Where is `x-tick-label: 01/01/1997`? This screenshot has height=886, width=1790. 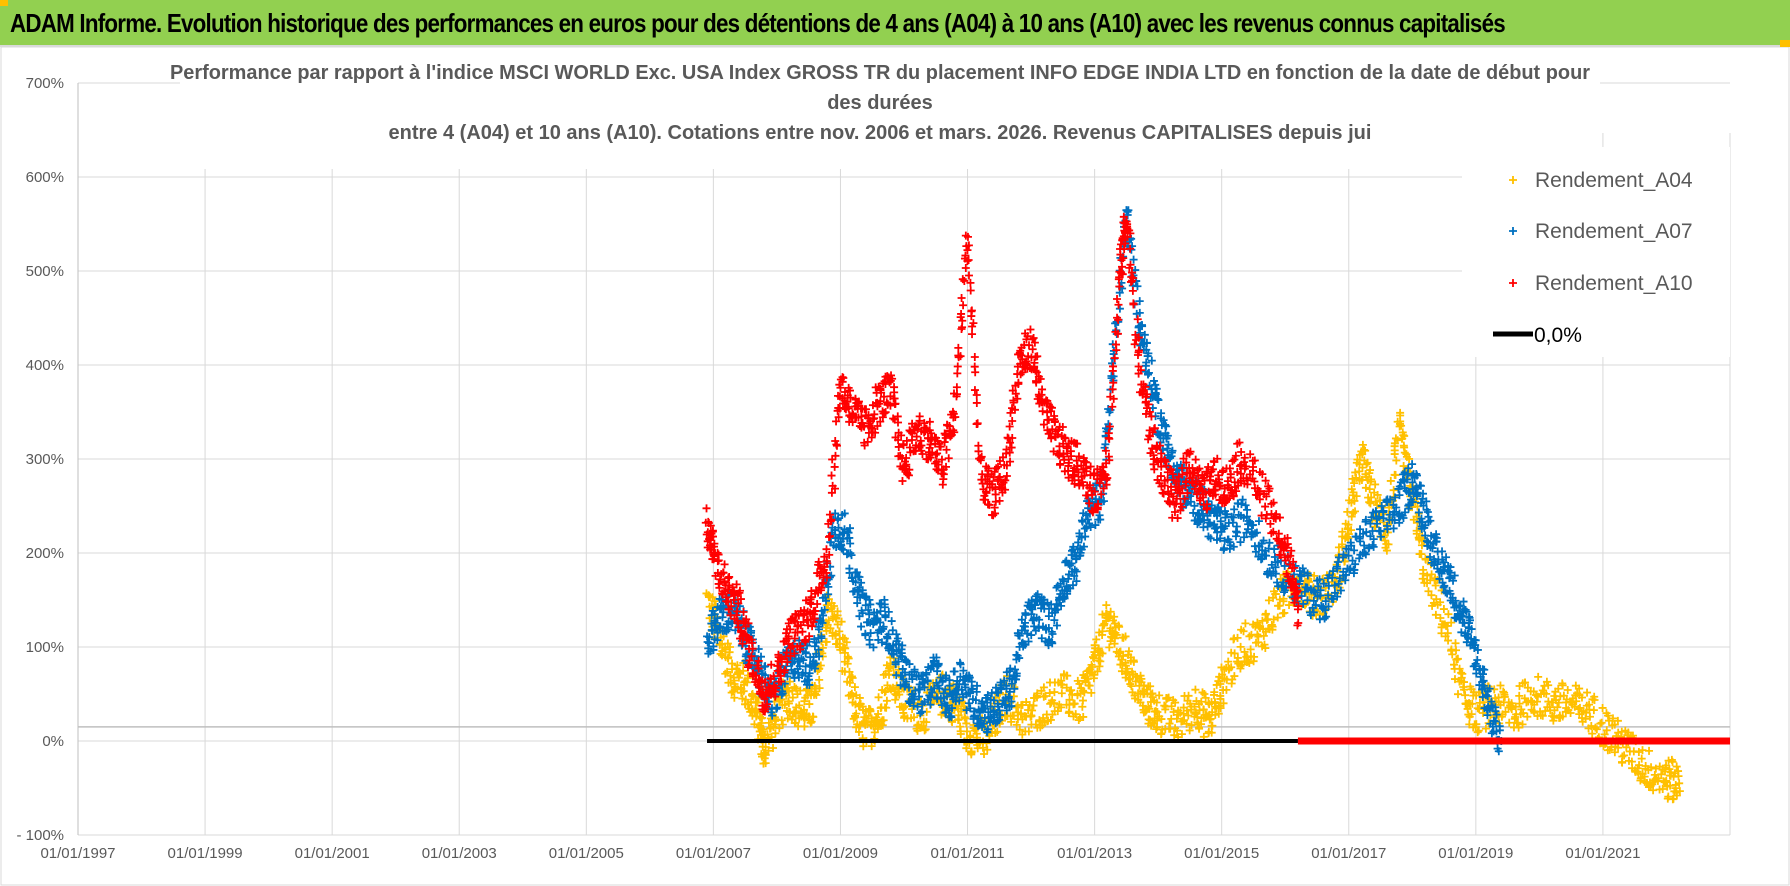 x-tick-label: 01/01/1997 is located at coordinates (77, 853).